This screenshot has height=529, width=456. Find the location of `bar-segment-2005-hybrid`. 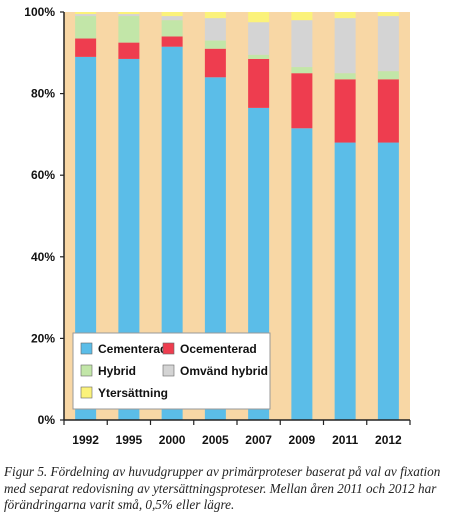

bar-segment-2005-hybrid is located at coordinates (215, 44).